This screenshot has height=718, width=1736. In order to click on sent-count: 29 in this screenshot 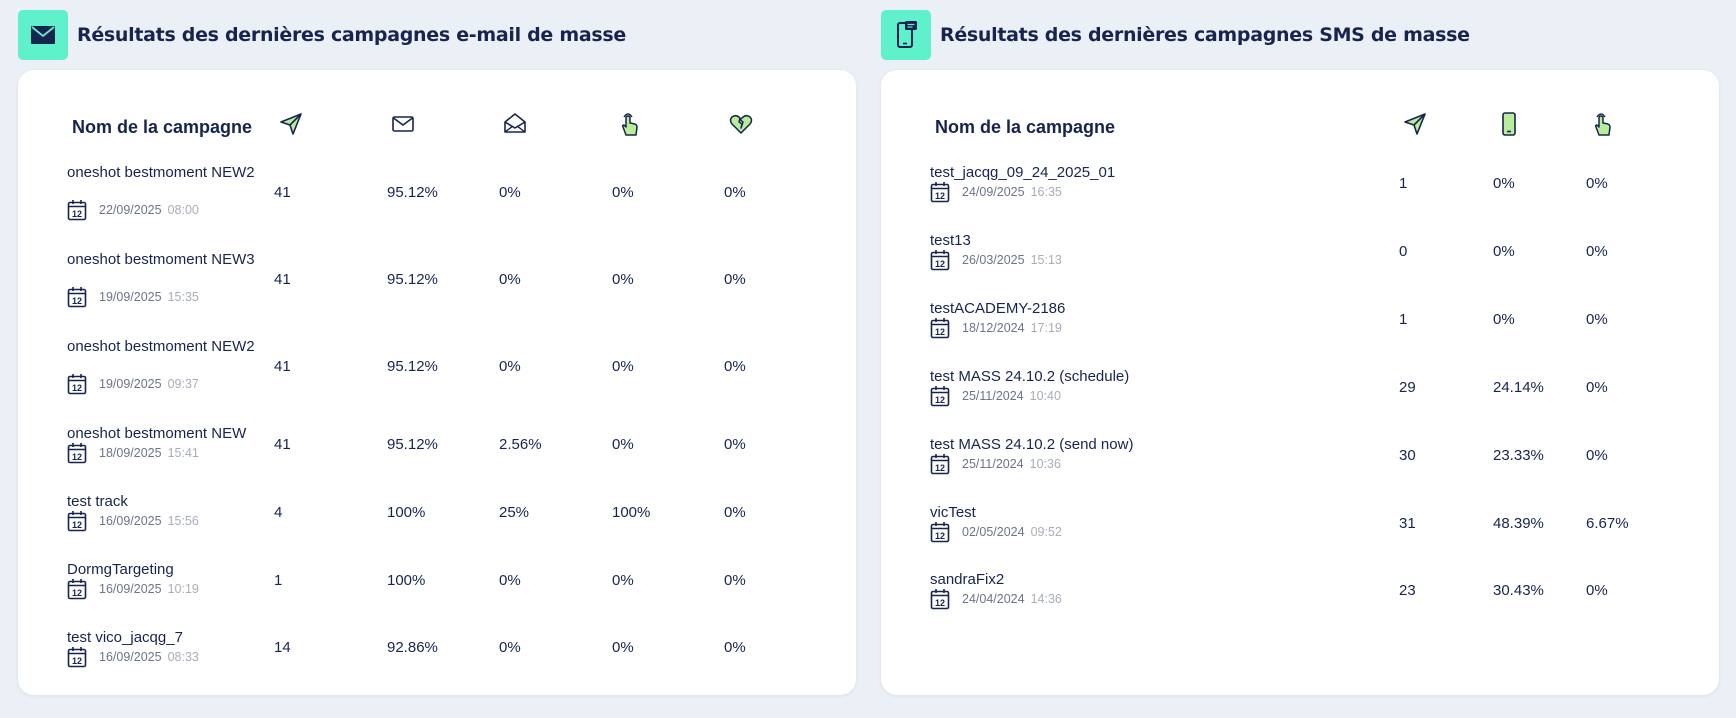, I will do `click(1407, 387)`.